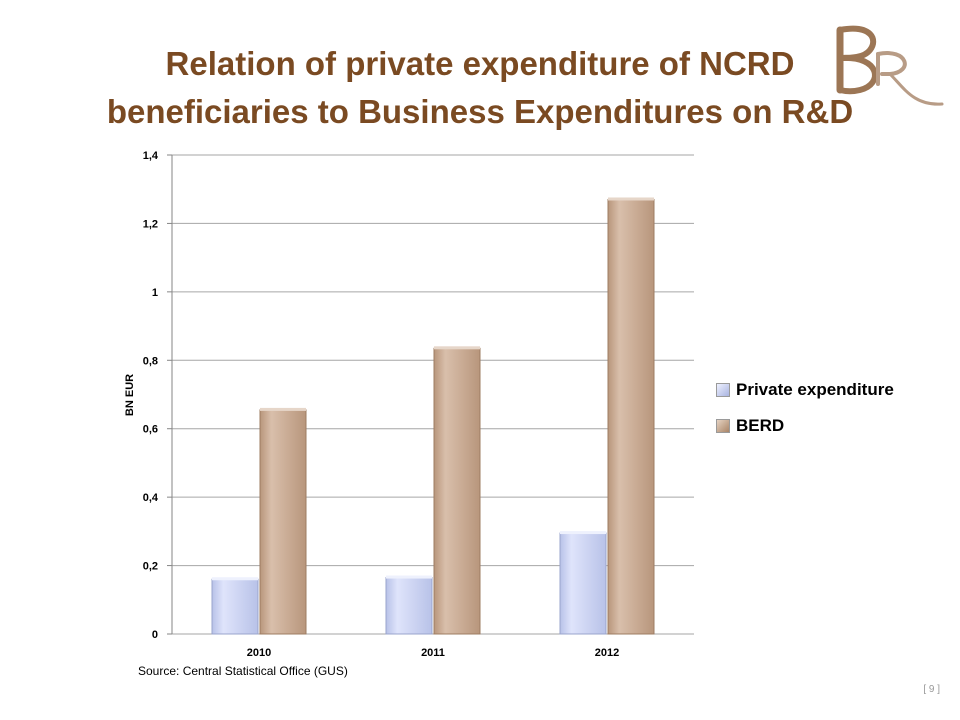  Describe the element at coordinates (243, 671) in the screenshot. I see `source-note: Source: Central Statistical Office (GUS)` at that location.